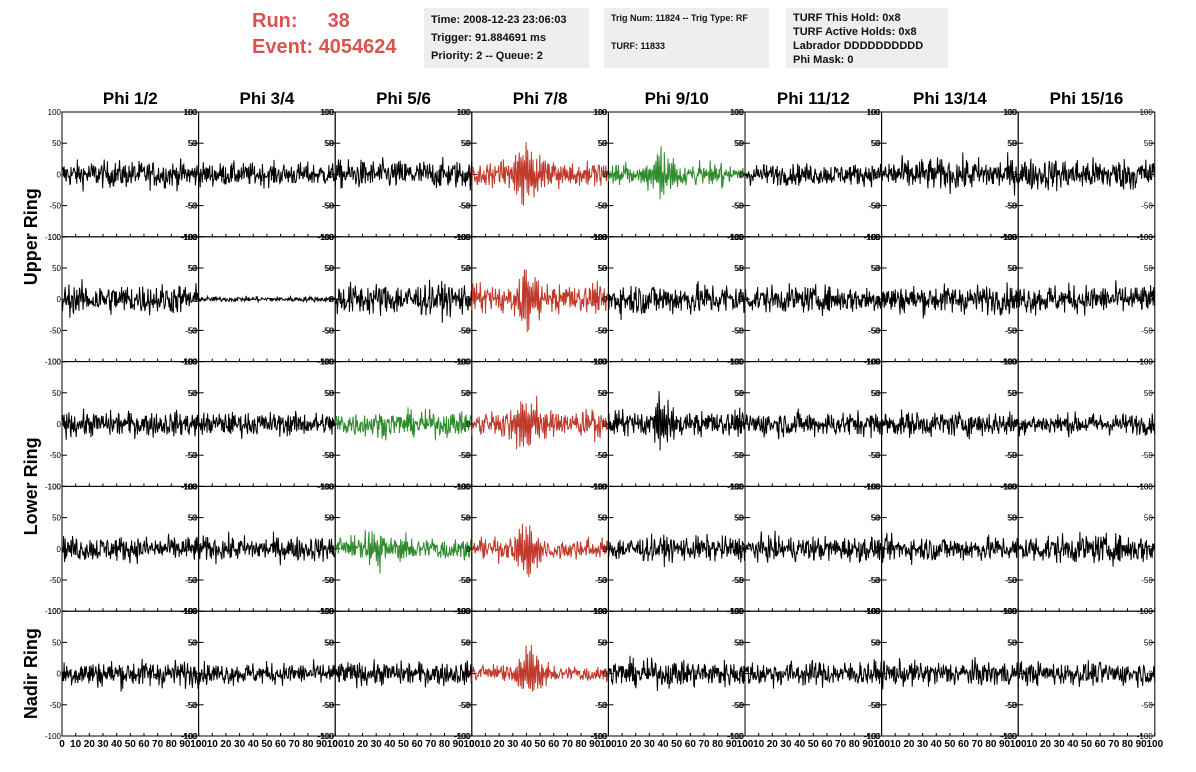  I want to click on turf-active-holds-text: TURF Active Holds: 0x8, so click(855, 32).